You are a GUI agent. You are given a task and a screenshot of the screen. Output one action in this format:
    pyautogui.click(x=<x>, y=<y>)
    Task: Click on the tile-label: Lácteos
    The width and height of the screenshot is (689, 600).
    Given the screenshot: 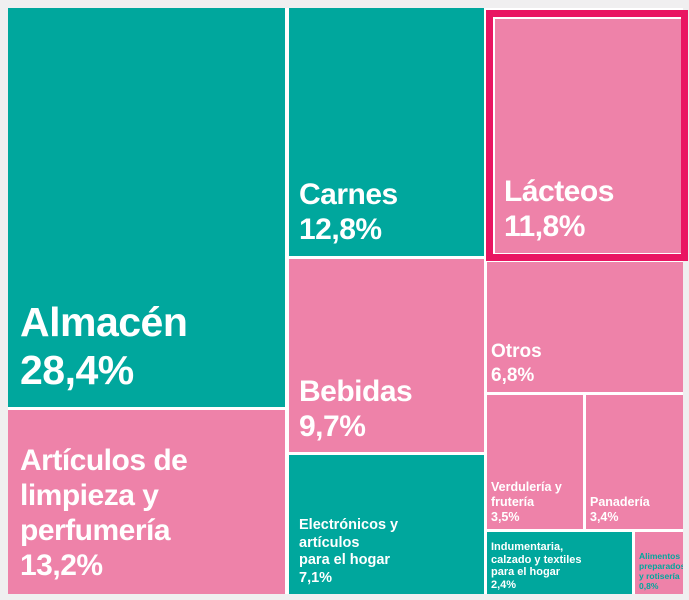 What is the action you would take?
    pyautogui.click(x=559, y=191)
    